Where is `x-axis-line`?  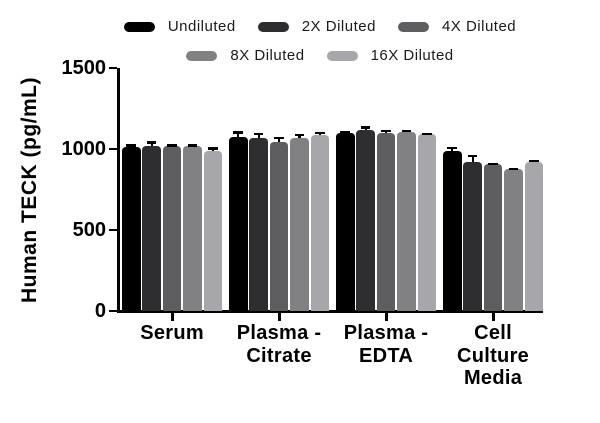
x-axis-line is located at coordinates (330, 311).